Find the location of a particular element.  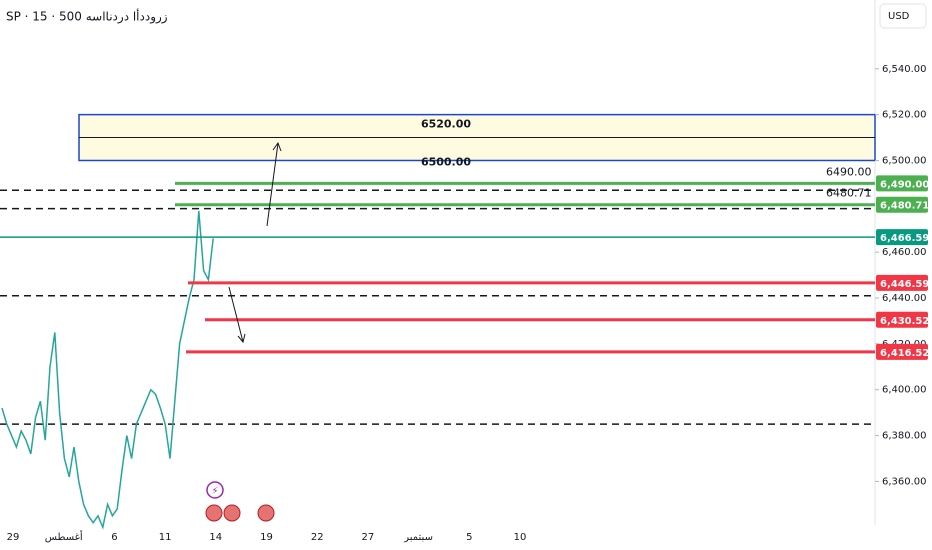

price-tag-label: 6,466.59 is located at coordinates (904, 238).